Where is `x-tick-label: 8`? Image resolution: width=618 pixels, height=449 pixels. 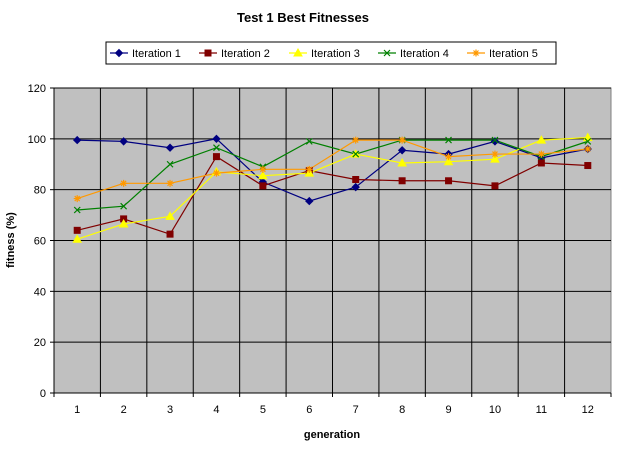
x-tick-label: 8 is located at coordinates (402, 410).